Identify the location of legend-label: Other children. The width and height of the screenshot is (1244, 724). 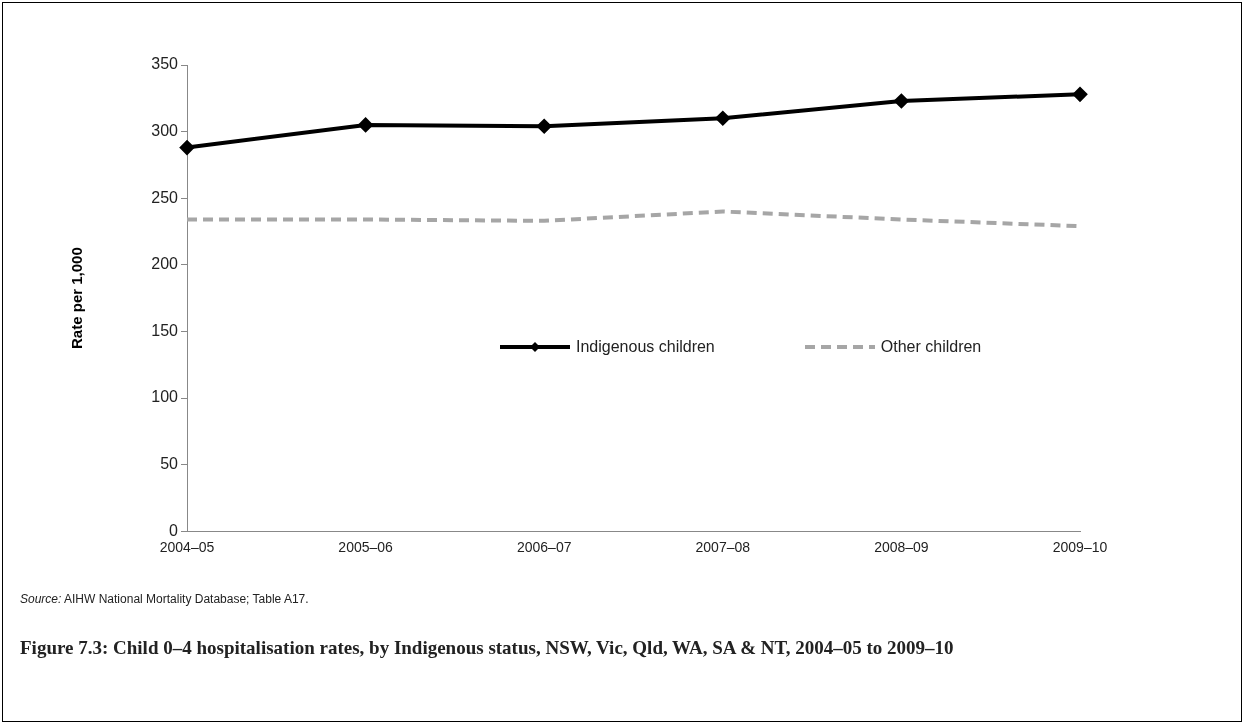
(931, 347).